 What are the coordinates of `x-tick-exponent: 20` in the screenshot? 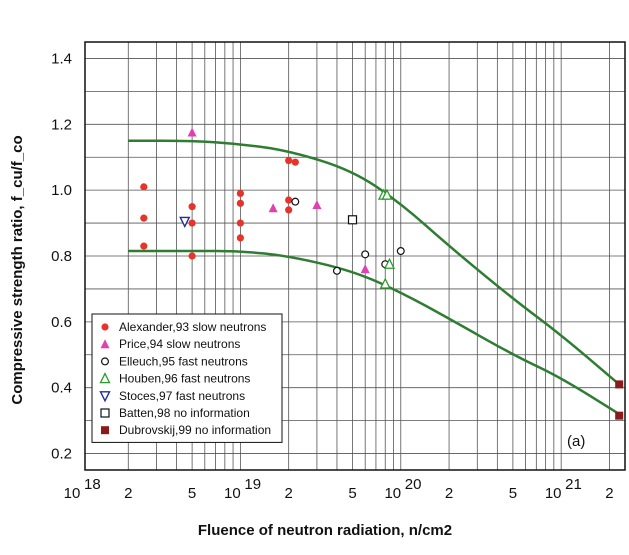 It's located at (413, 484).